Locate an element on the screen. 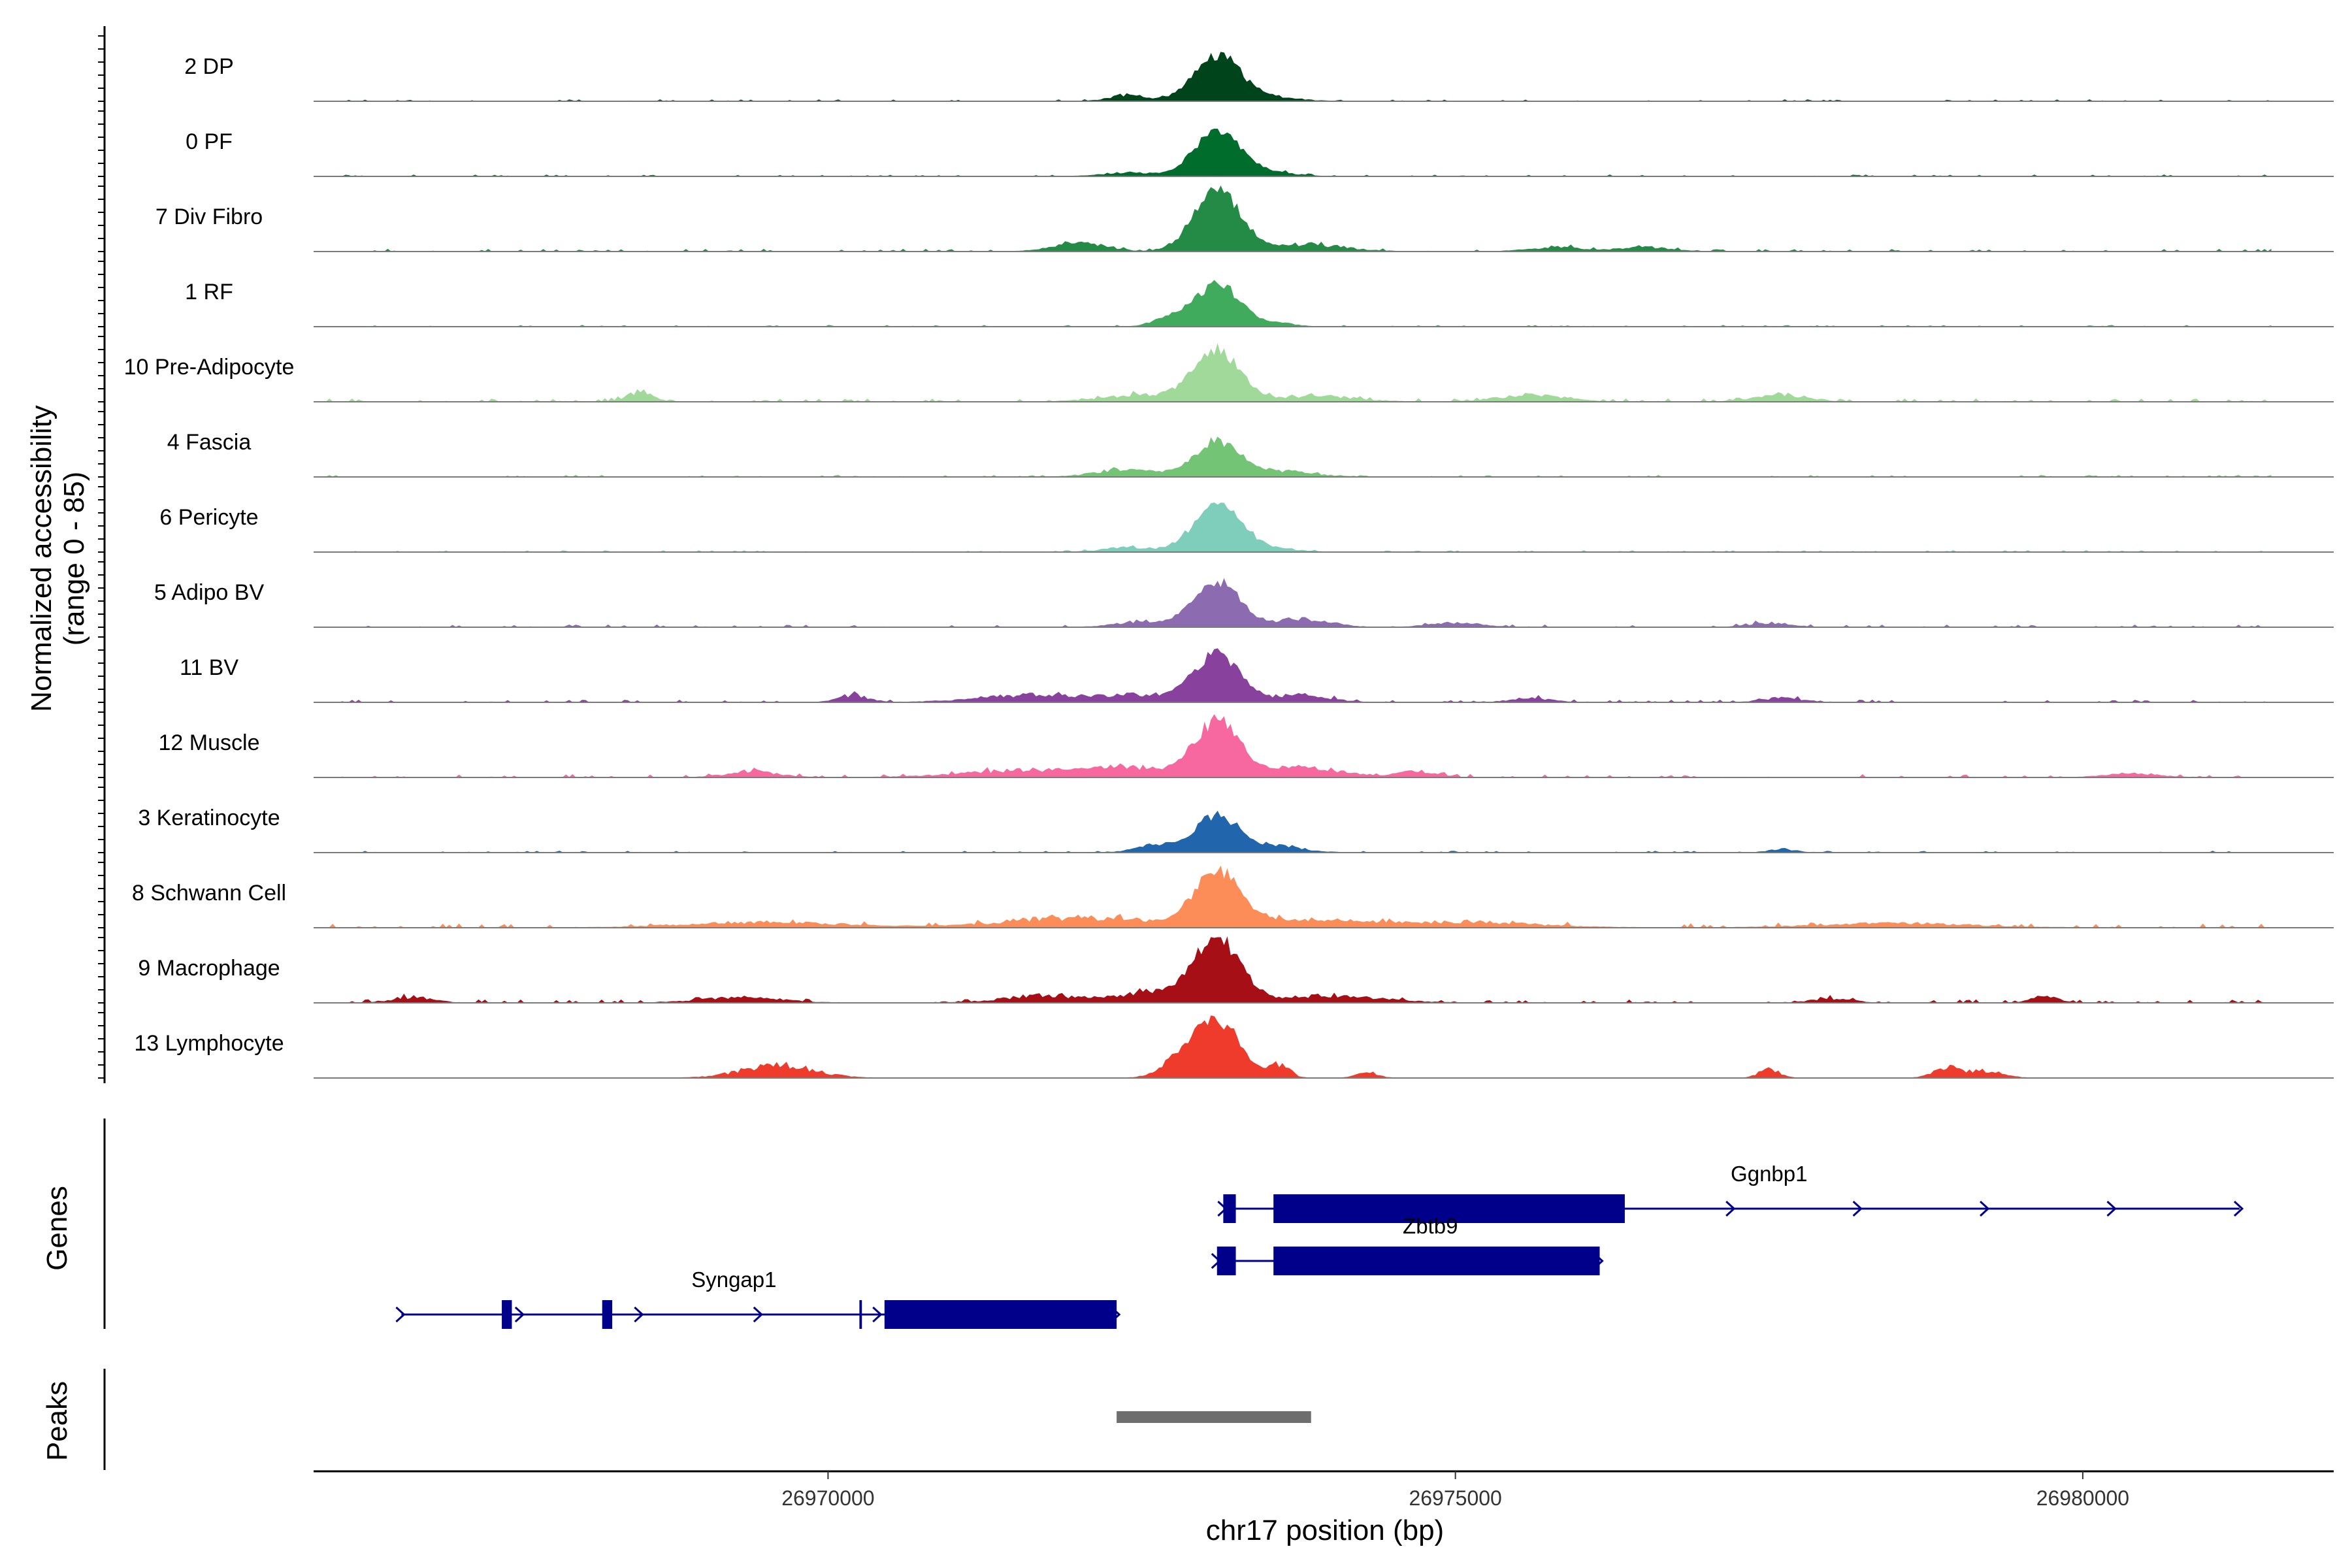 The width and height of the screenshot is (2352, 1568). track-label: 10 Pre-Adipocyte is located at coordinates (209, 367).